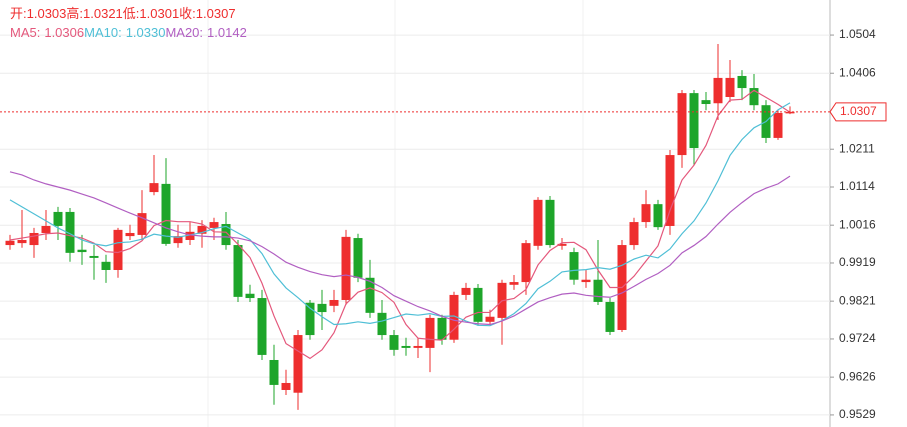  Describe the element at coordinates (18, 13) in the screenshot. I see `ohlc-label: 开:` at that location.